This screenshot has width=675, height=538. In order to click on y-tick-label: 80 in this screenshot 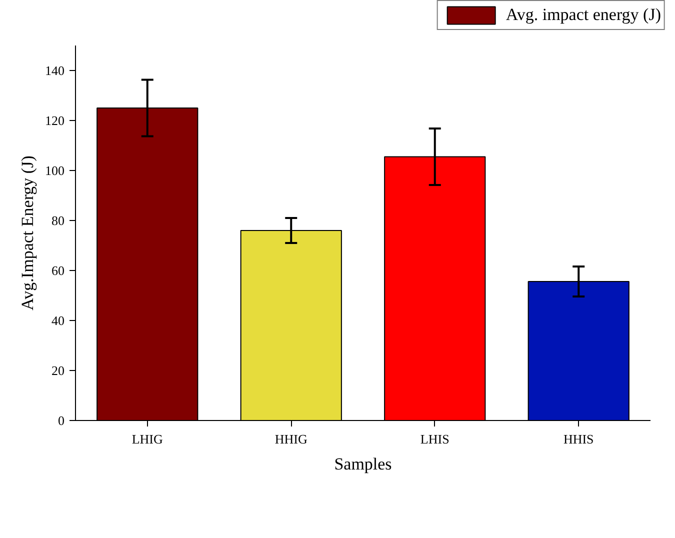, I will do `click(58, 220)`.